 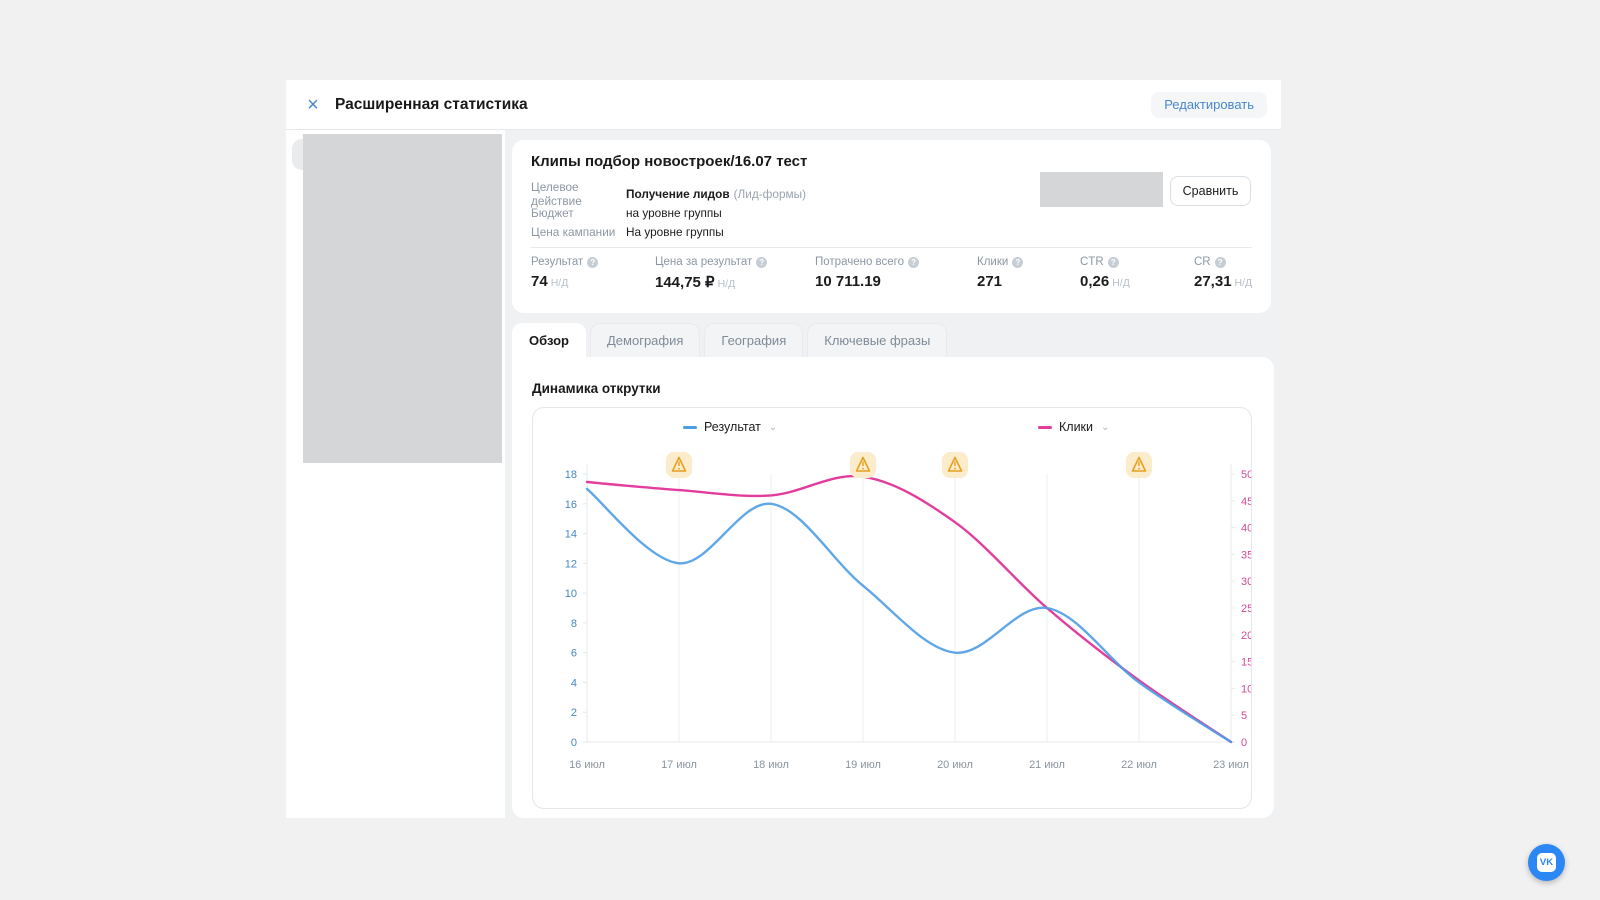 I want to click on detail-note: (Лид-формы), so click(x=770, y=193).